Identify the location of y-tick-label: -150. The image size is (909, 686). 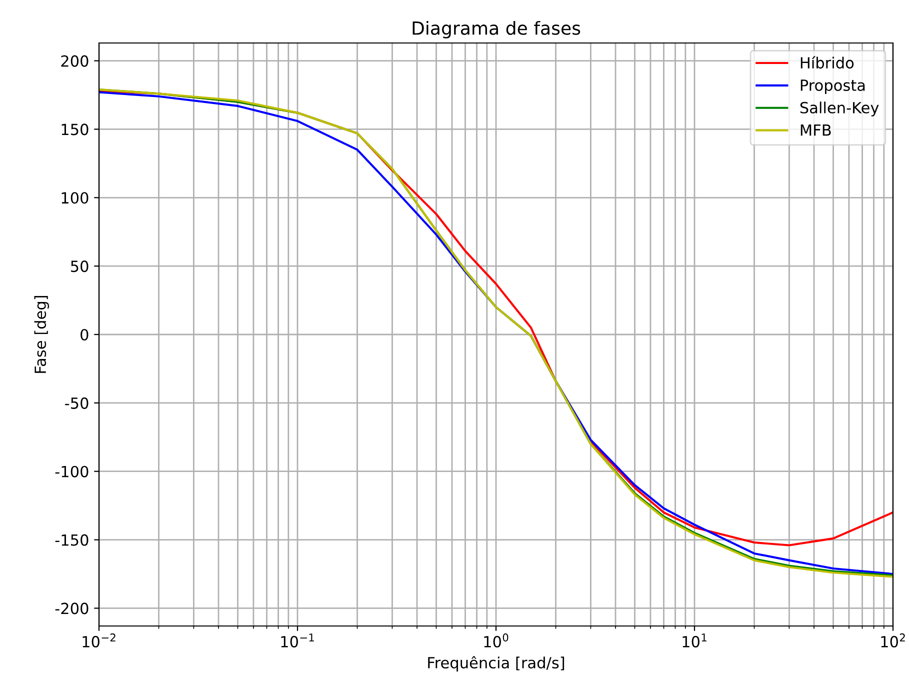
(71, 540).